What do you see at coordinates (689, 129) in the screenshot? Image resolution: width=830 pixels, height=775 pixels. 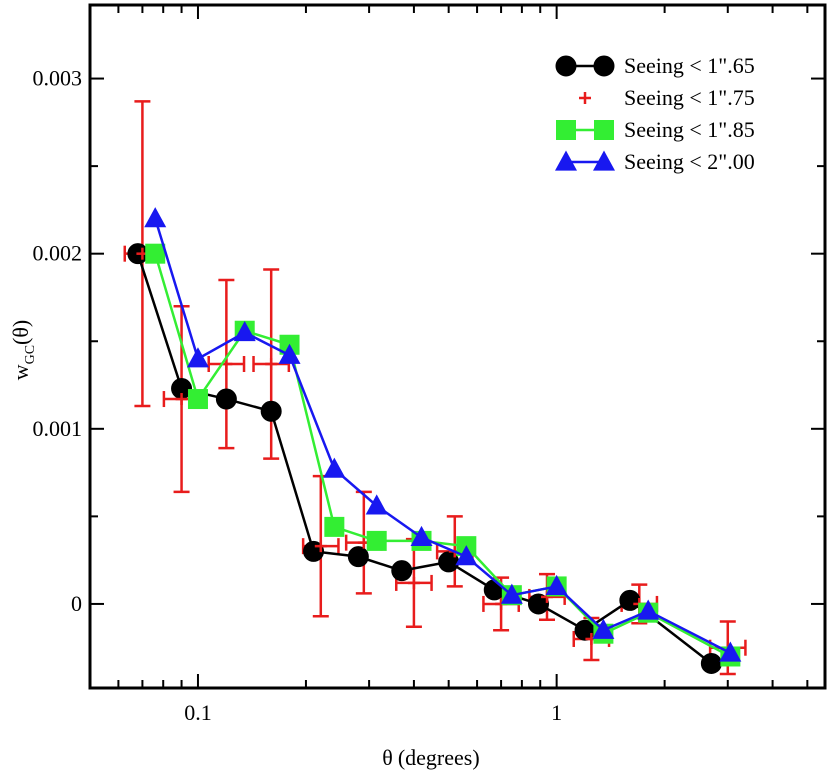 I see `legend-label: Seeing < 1".85` at bounding box center [689, 129].